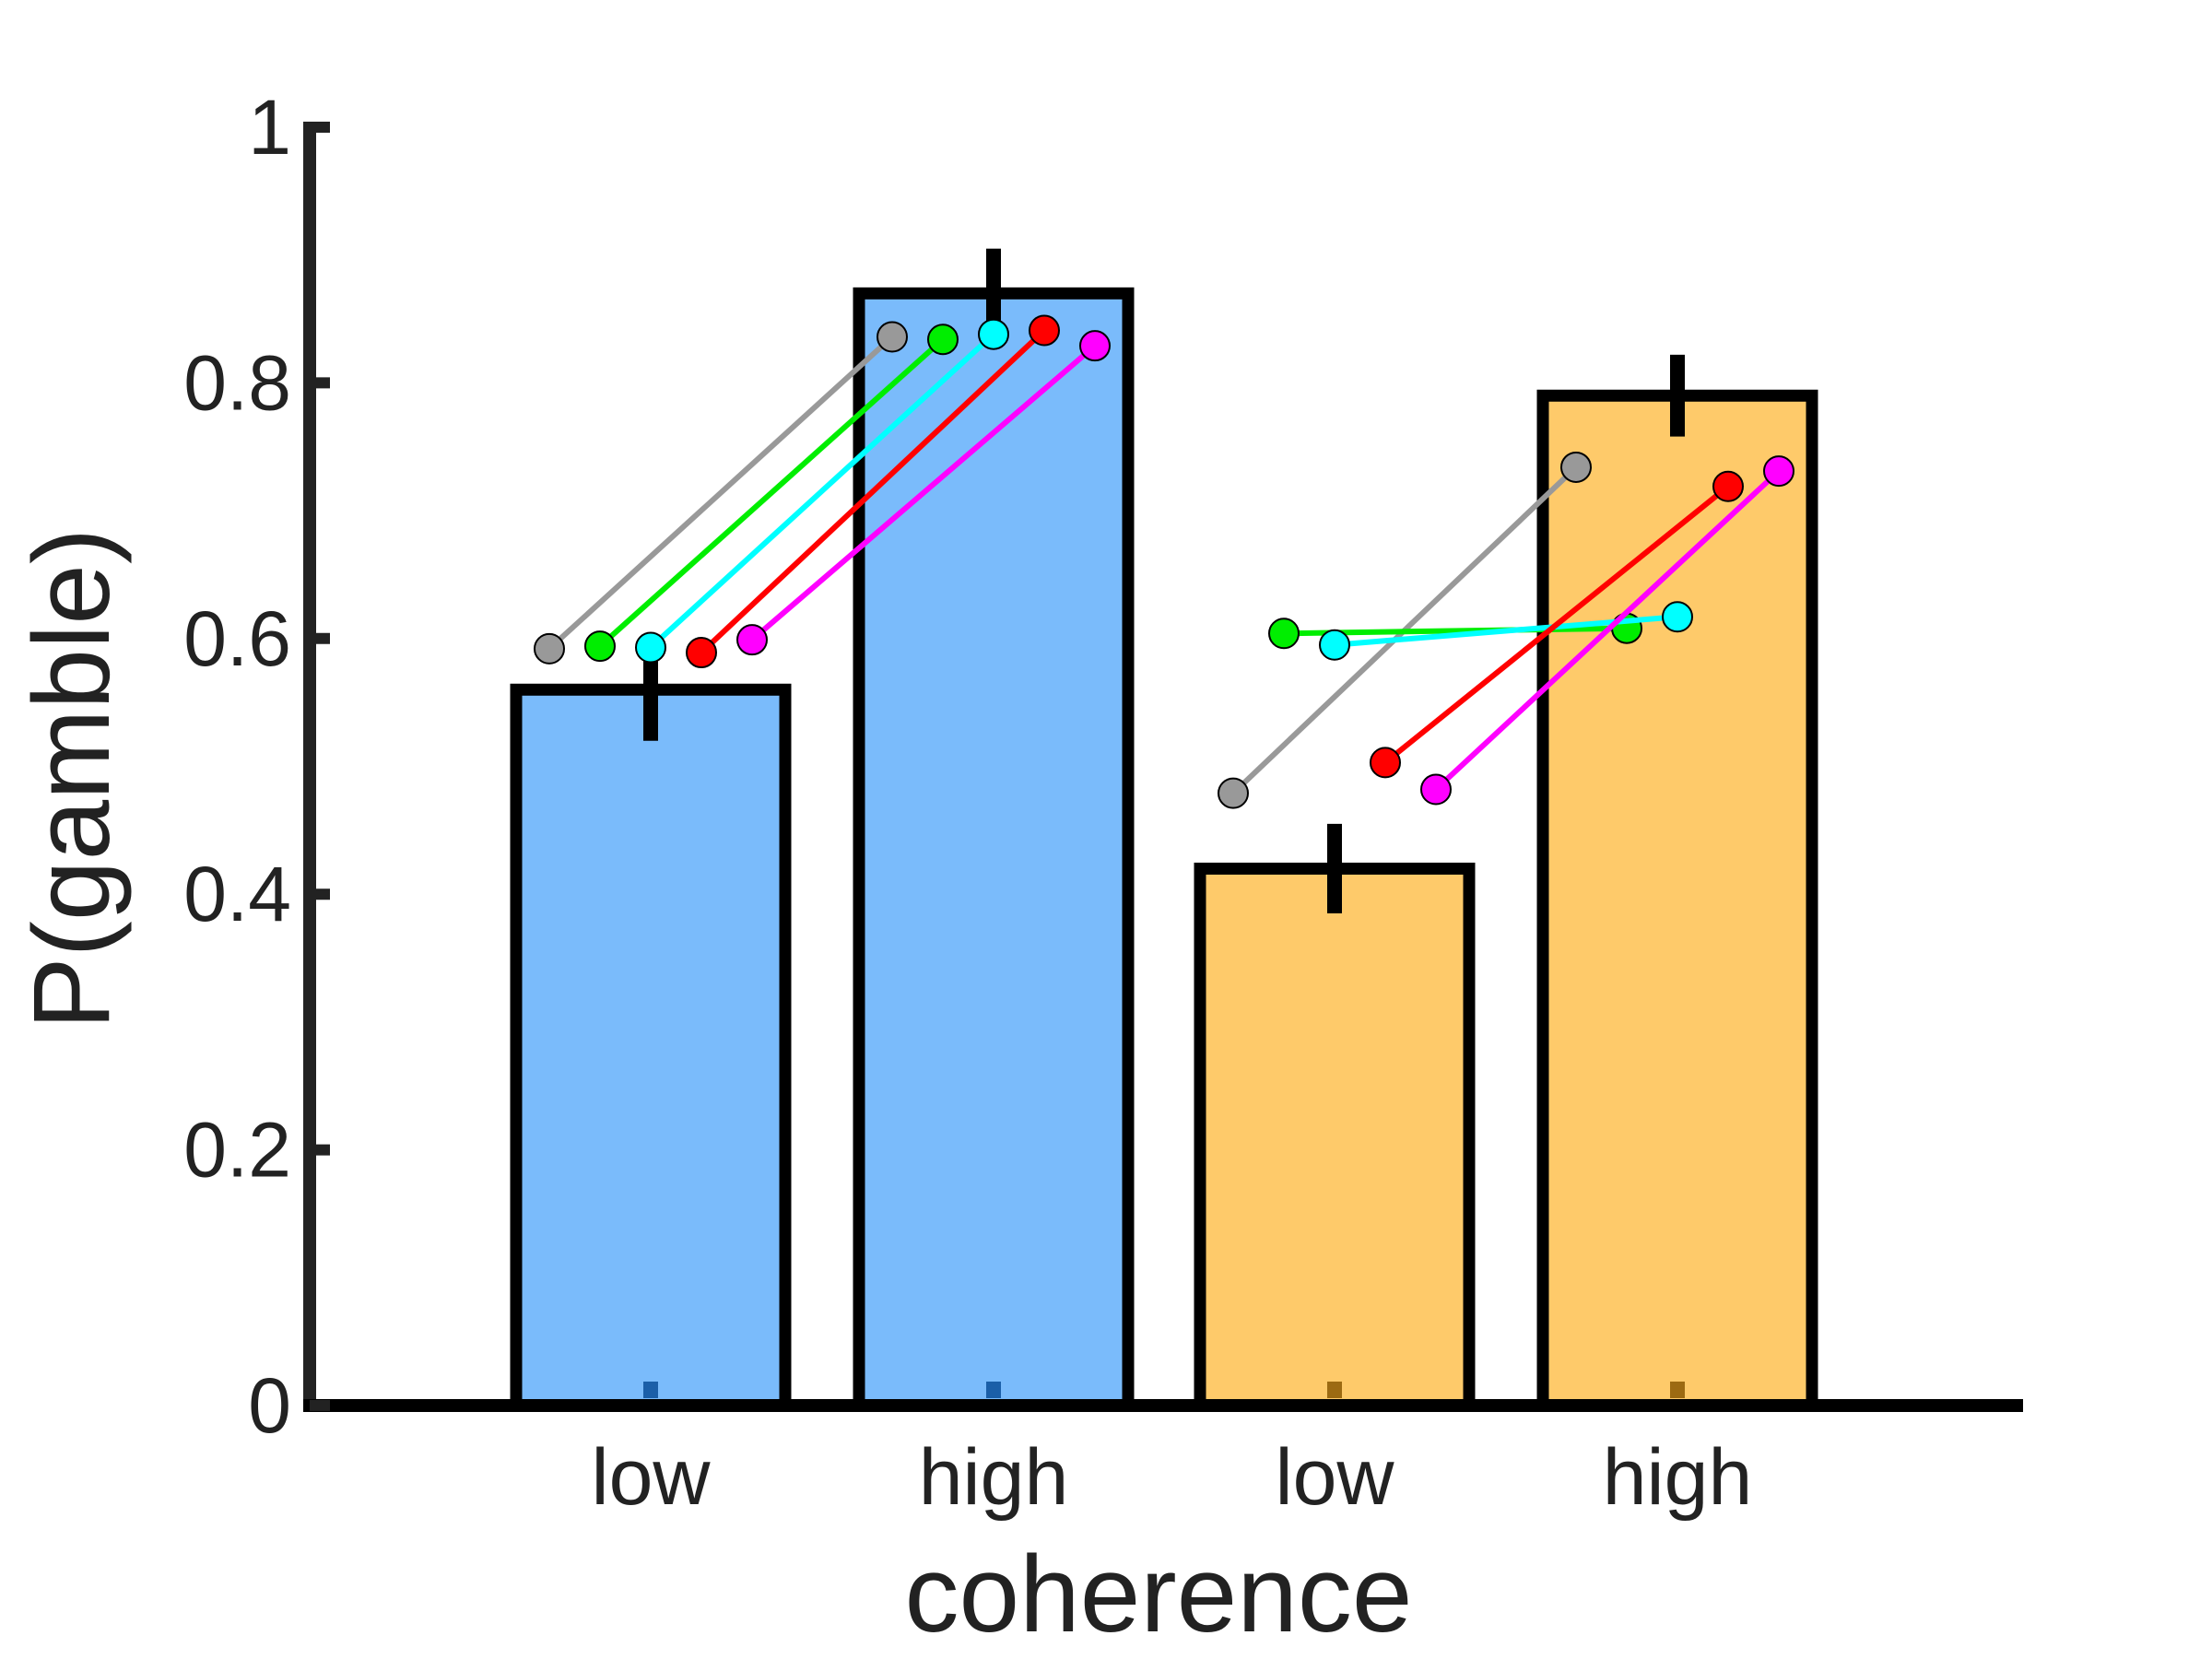 This screenshot has width=2212, height=1659. I want to click on subject-point-9-high, so click(1728, 486).